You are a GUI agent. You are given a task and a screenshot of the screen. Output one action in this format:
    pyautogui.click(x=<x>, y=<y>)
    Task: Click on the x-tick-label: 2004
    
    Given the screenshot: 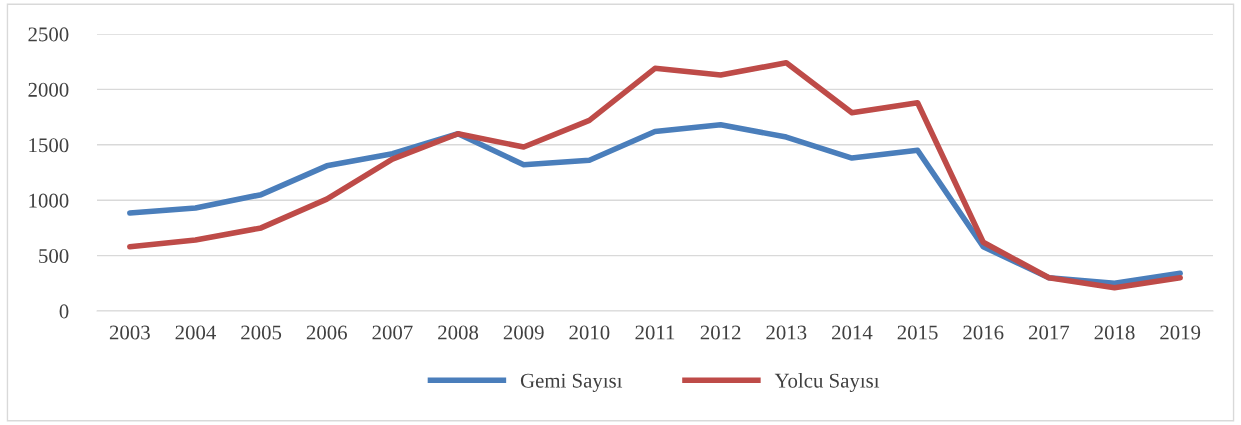 What is the action you would take?
    pyautogui.click(x=195, y=332)
    